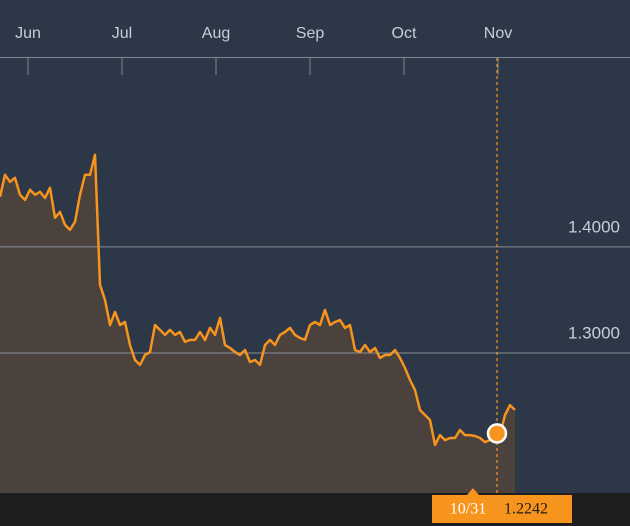  Describe the element at coordinates (594, 332) in the screenshot. I see `y-tick-label: 1.3000` at that location.